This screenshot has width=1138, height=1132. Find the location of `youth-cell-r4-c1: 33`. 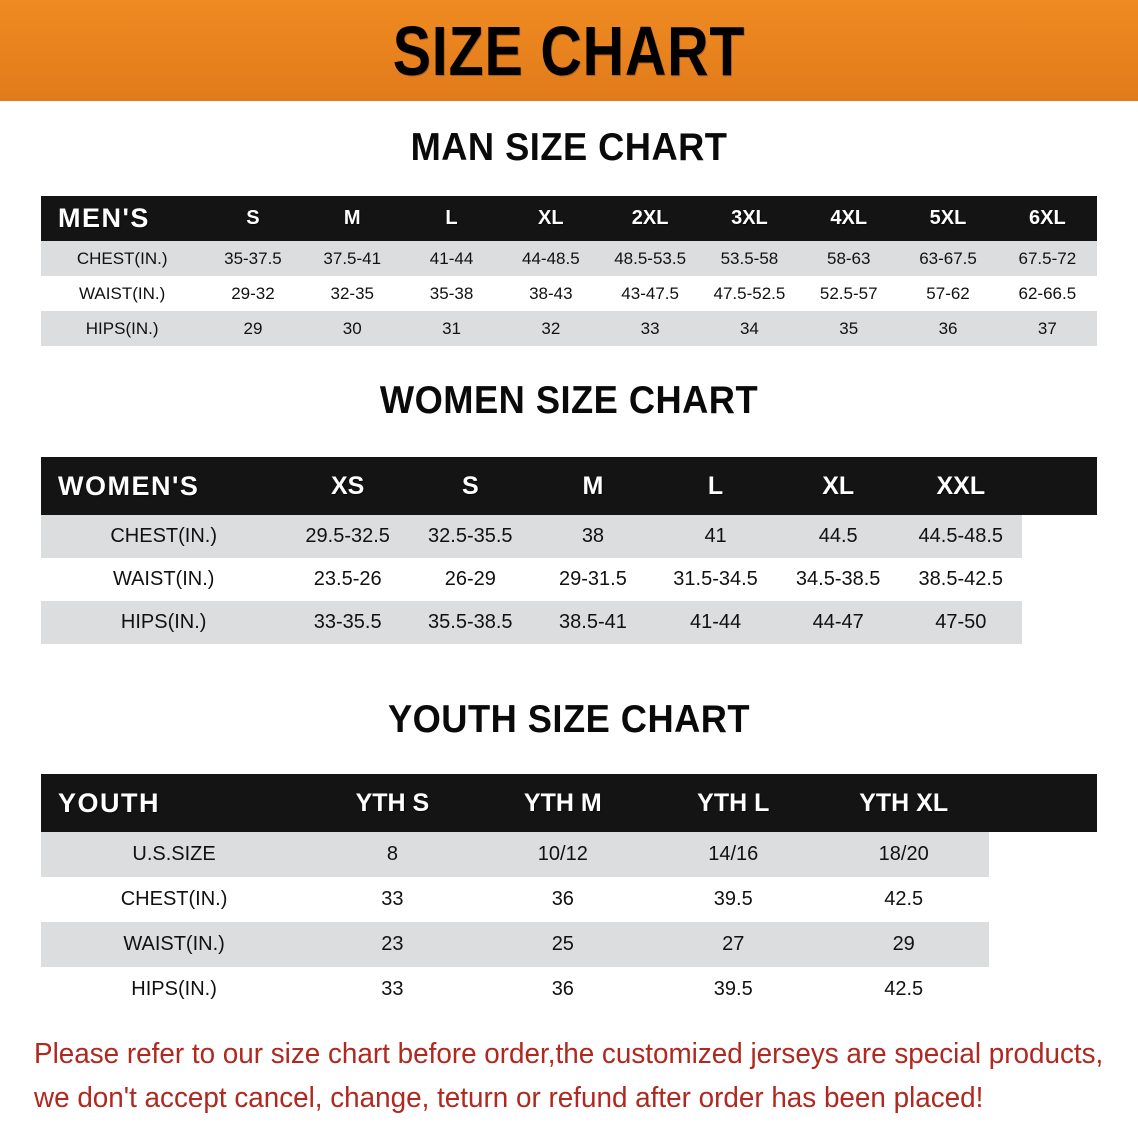

youth-cell-r4-c1: 33 is located at coordinates (392, 989).